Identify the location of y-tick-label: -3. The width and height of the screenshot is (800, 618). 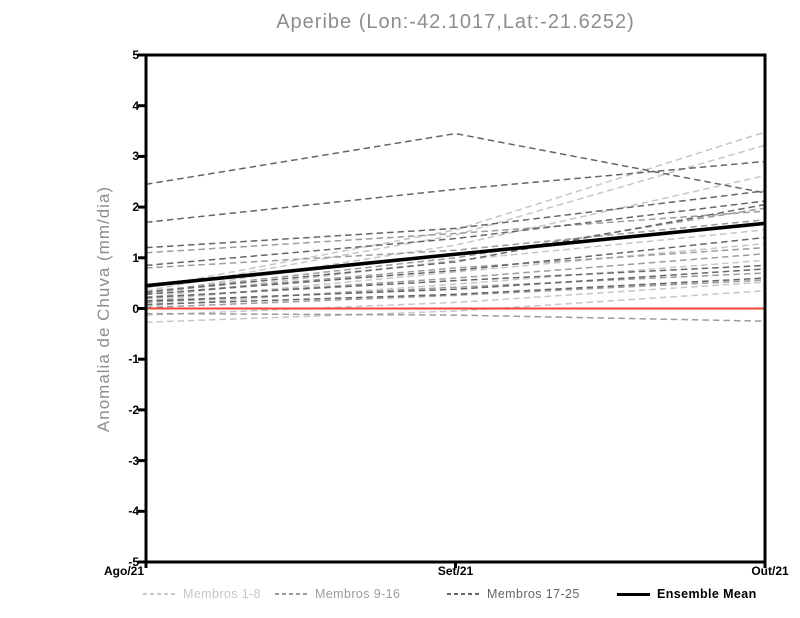
(133, 460).